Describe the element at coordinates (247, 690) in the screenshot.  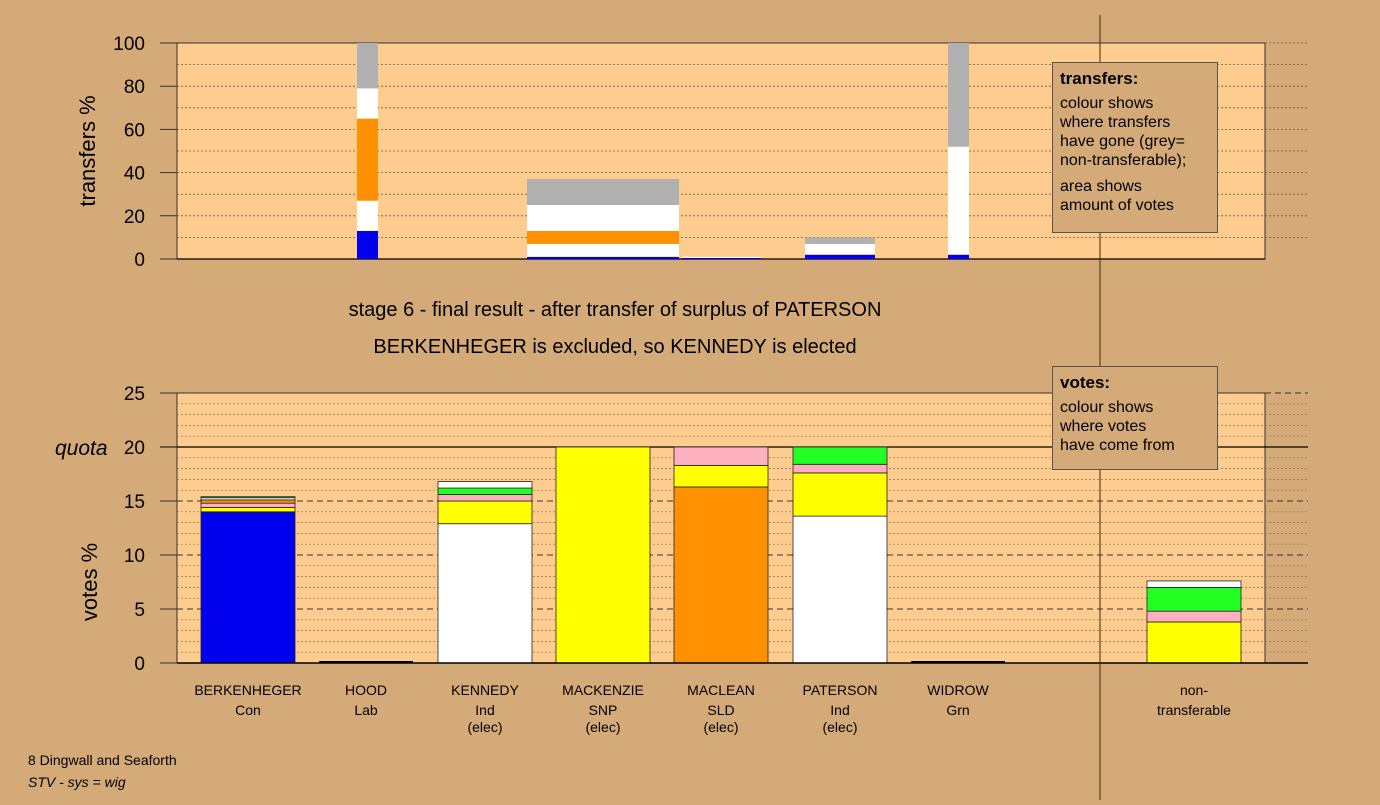
I see `candidate-name-label: BERKENHEGER` at that location.